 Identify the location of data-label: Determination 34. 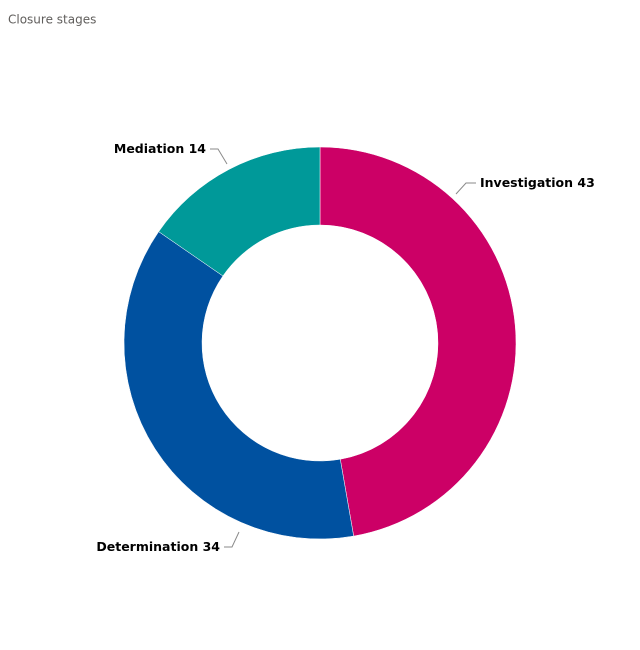
(158, 546).